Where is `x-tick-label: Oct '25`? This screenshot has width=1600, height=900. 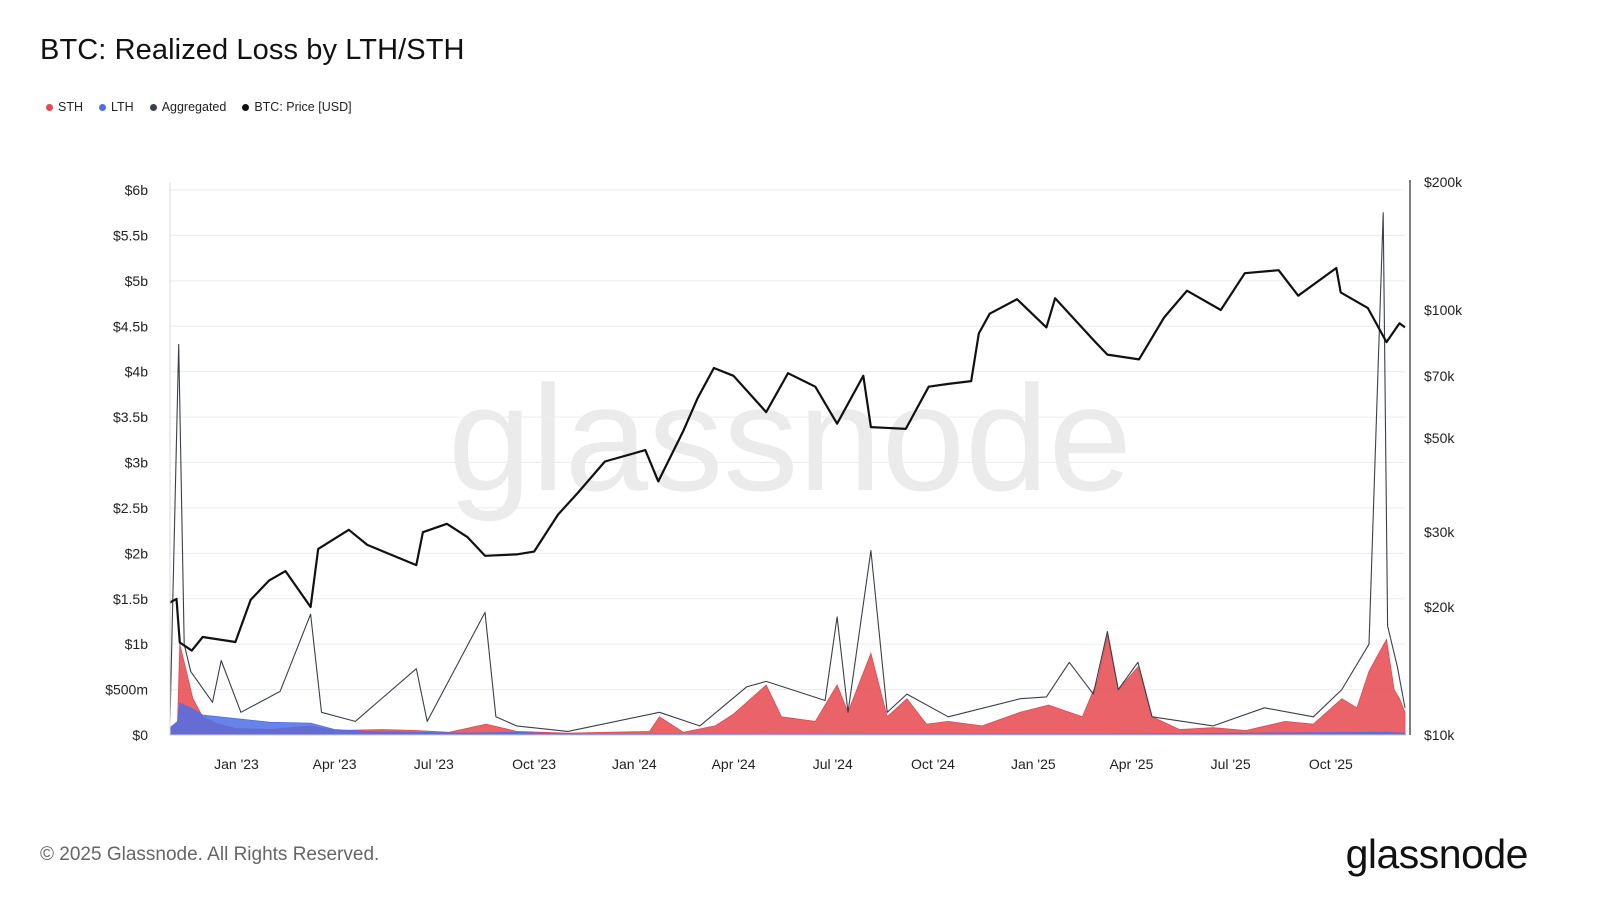 x-tick-label: Oct '25 is located at coordinates (1331, 764).